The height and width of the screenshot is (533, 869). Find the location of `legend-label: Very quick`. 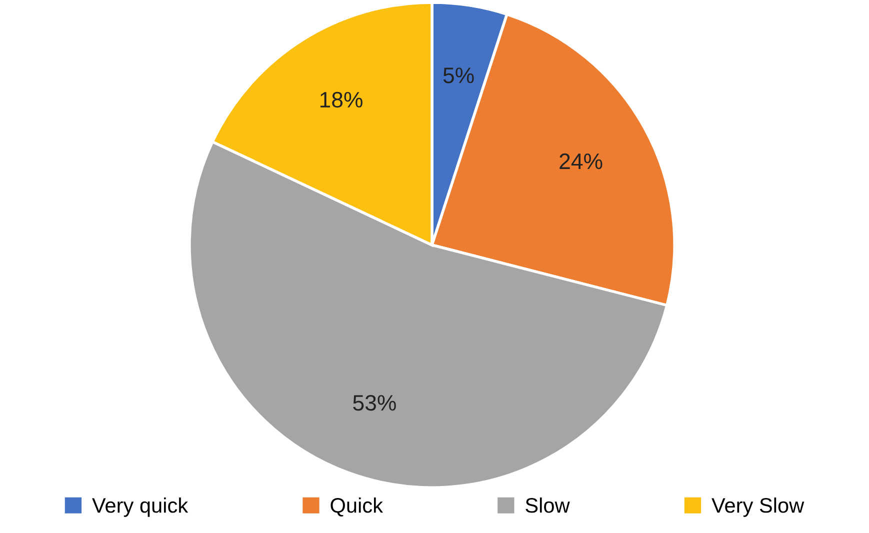

legend-label: Very quick is located at coordinates (140, 507).